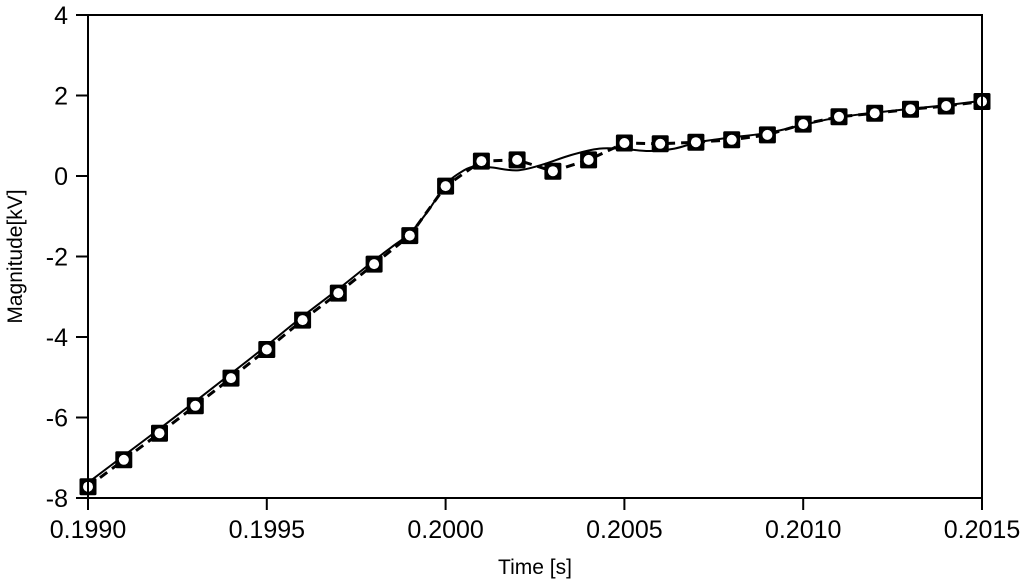 The height and width of the screenshot is (585, 1024). I want to click on y-axis-ticks: 4 2 0 -2 -4 -6 -8, so click(67, 257).